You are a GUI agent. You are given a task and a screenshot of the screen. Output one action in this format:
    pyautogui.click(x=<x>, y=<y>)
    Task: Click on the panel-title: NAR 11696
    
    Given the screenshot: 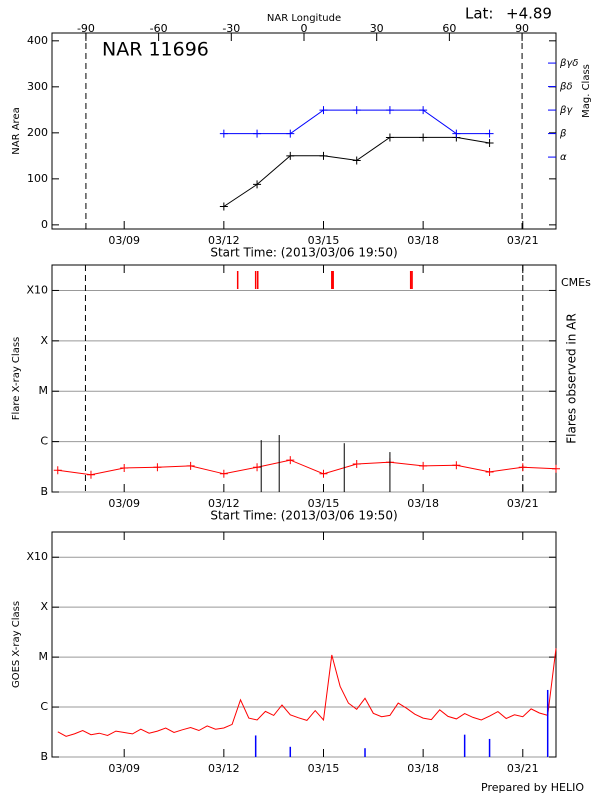 What is the action you would take?
    pyautogui.click(x=155, y=50)
    